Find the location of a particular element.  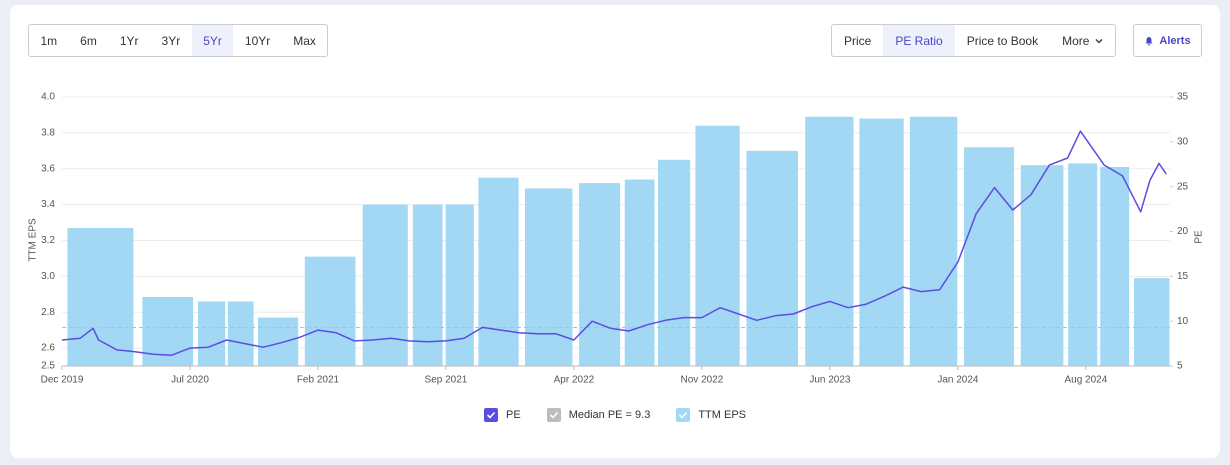

legend-label: PE is located at coordinates (513, 415).